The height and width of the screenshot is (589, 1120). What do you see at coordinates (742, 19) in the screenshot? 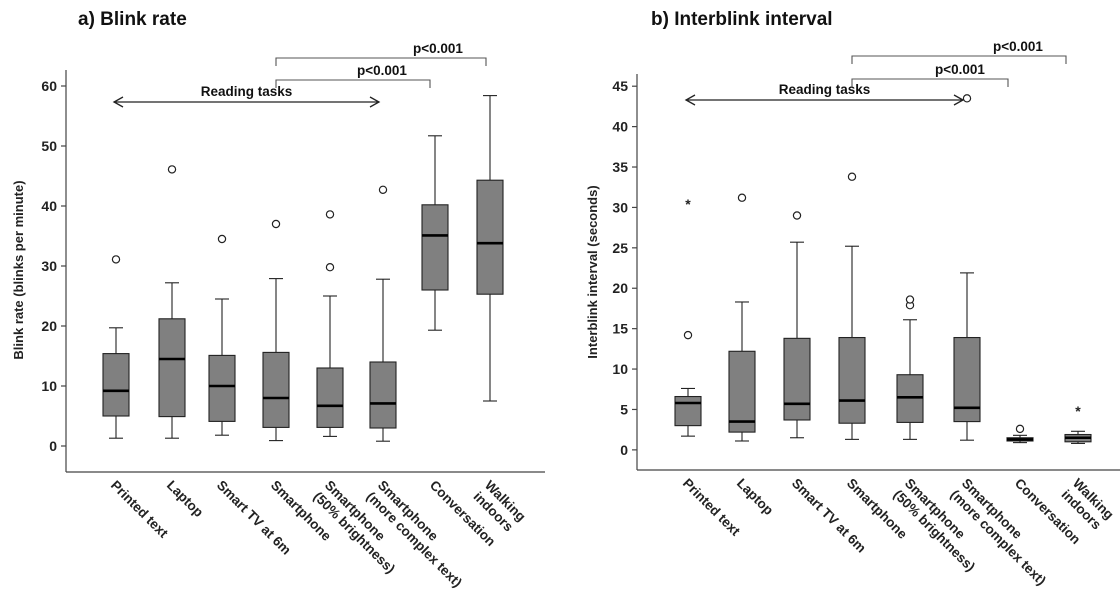
I see `panel-title: b) Interblink interval` at bounding box center [742, 19].